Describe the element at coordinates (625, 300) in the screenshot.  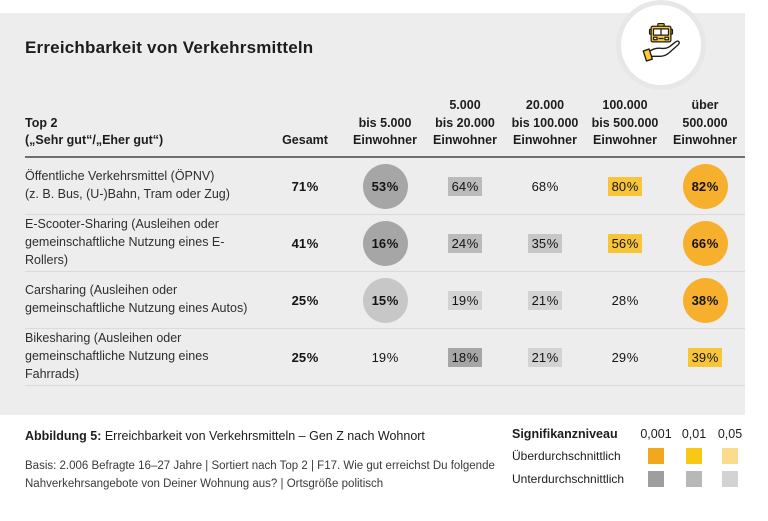
I see `value-cell: 28 %` at that location.